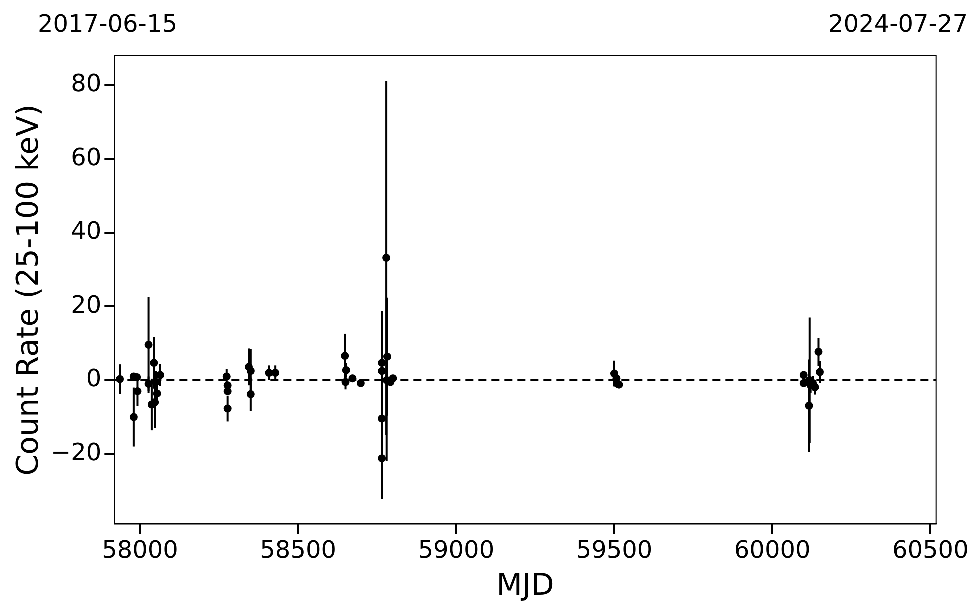 The height and width of the screenshot is (613, 980). I want to click on x-tick-label: 59000, so click(456, 550).